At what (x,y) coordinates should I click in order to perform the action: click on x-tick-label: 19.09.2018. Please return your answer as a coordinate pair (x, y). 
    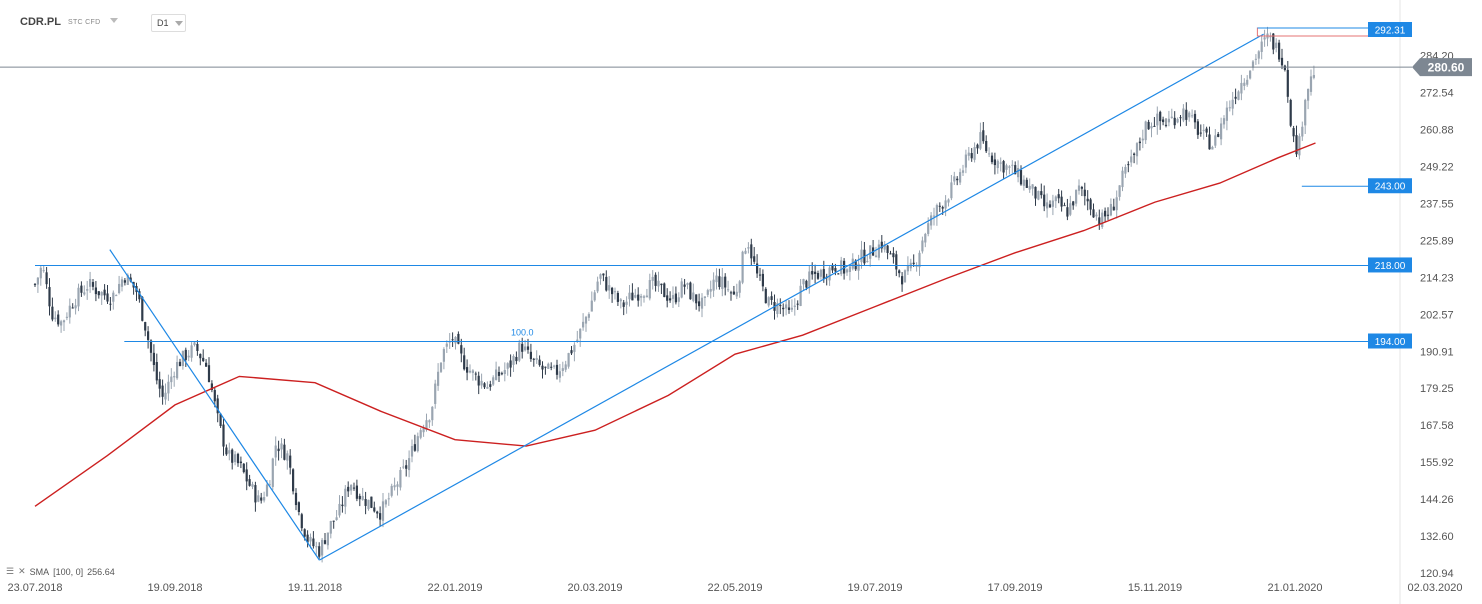
    Looking at the image, I should click on (174, 588).